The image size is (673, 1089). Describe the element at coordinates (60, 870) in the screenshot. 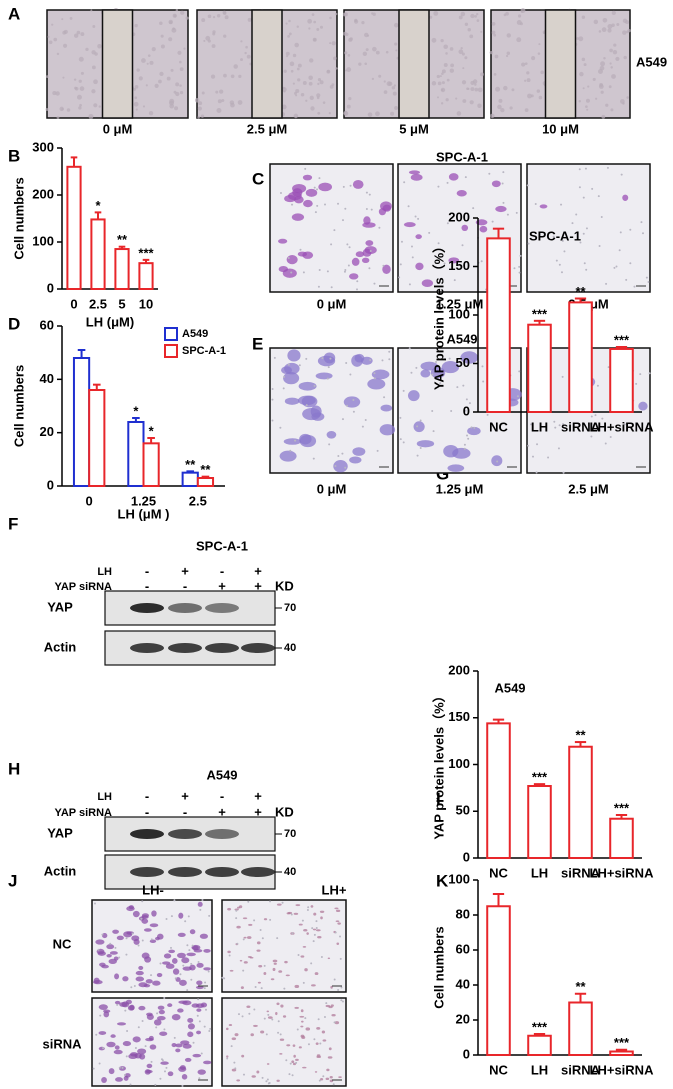

I see `row-label: Actin` at that location.